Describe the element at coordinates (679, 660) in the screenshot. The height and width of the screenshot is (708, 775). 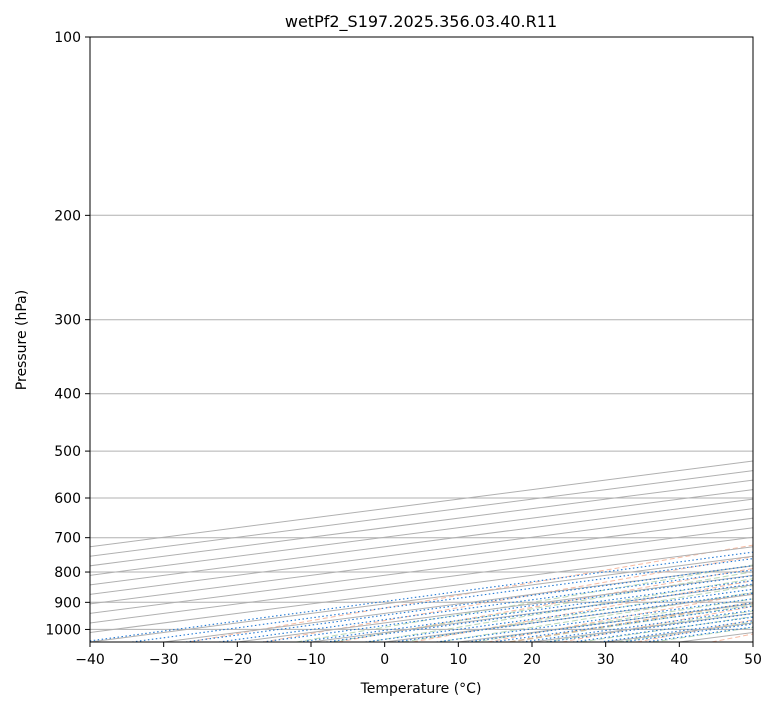
I see `x-tick-label: 40` at that location.